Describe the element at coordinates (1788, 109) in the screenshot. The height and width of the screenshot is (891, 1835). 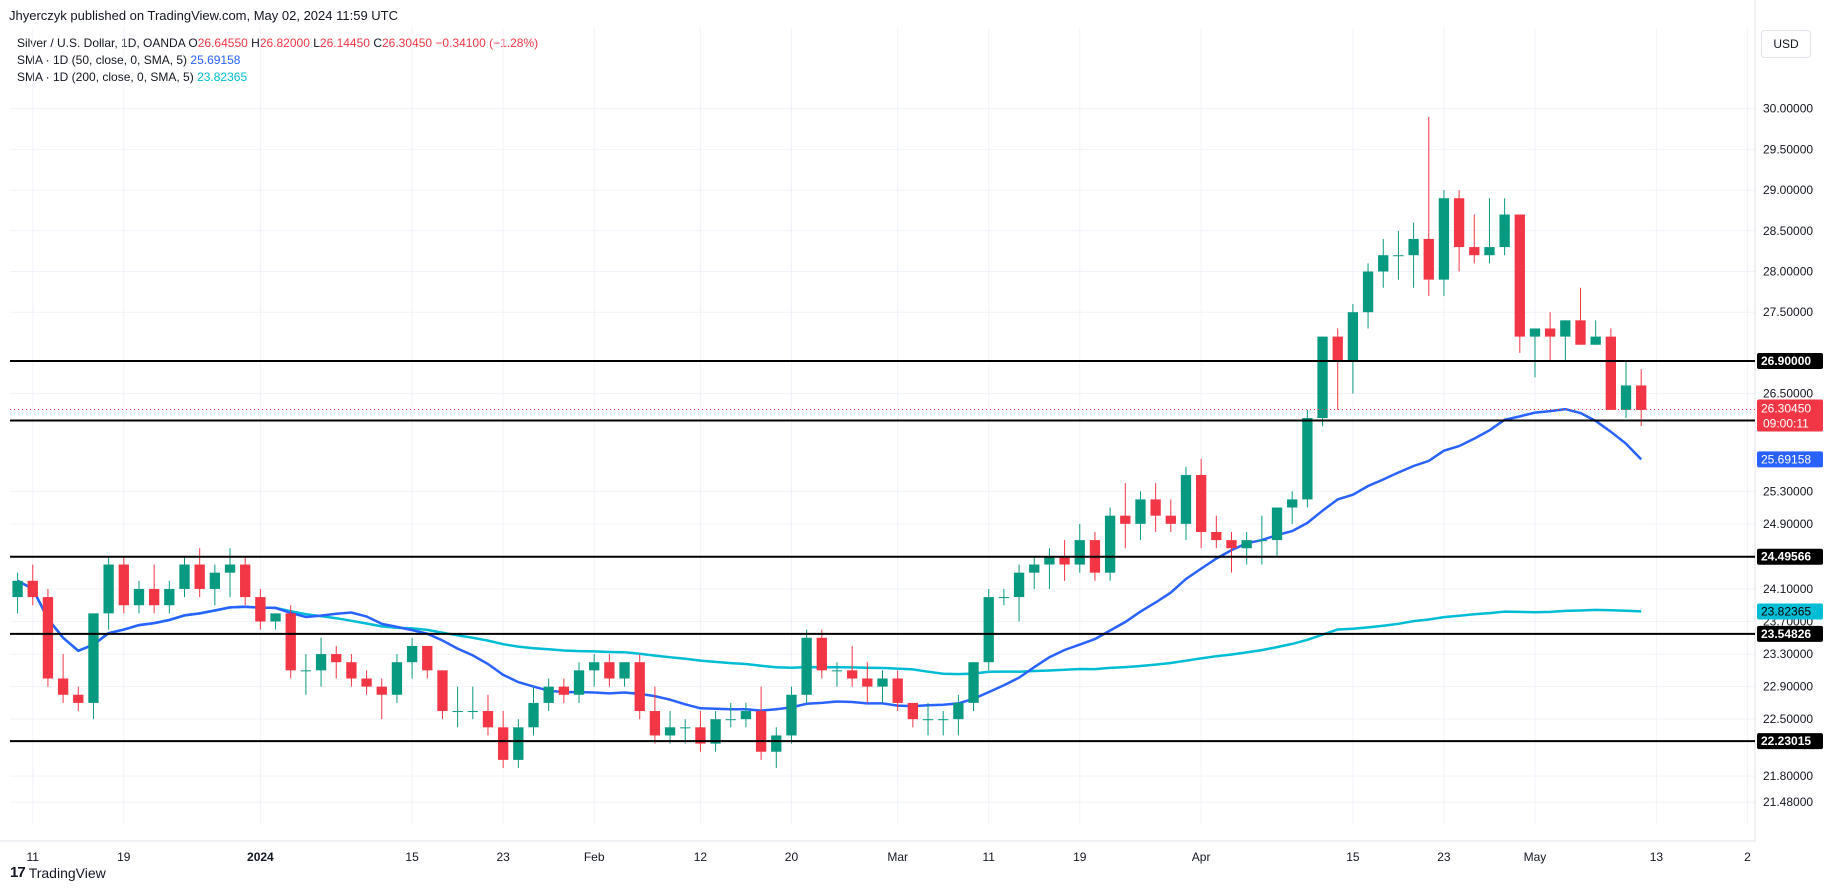
I see `y-tick-label: 30.00000` at that location.